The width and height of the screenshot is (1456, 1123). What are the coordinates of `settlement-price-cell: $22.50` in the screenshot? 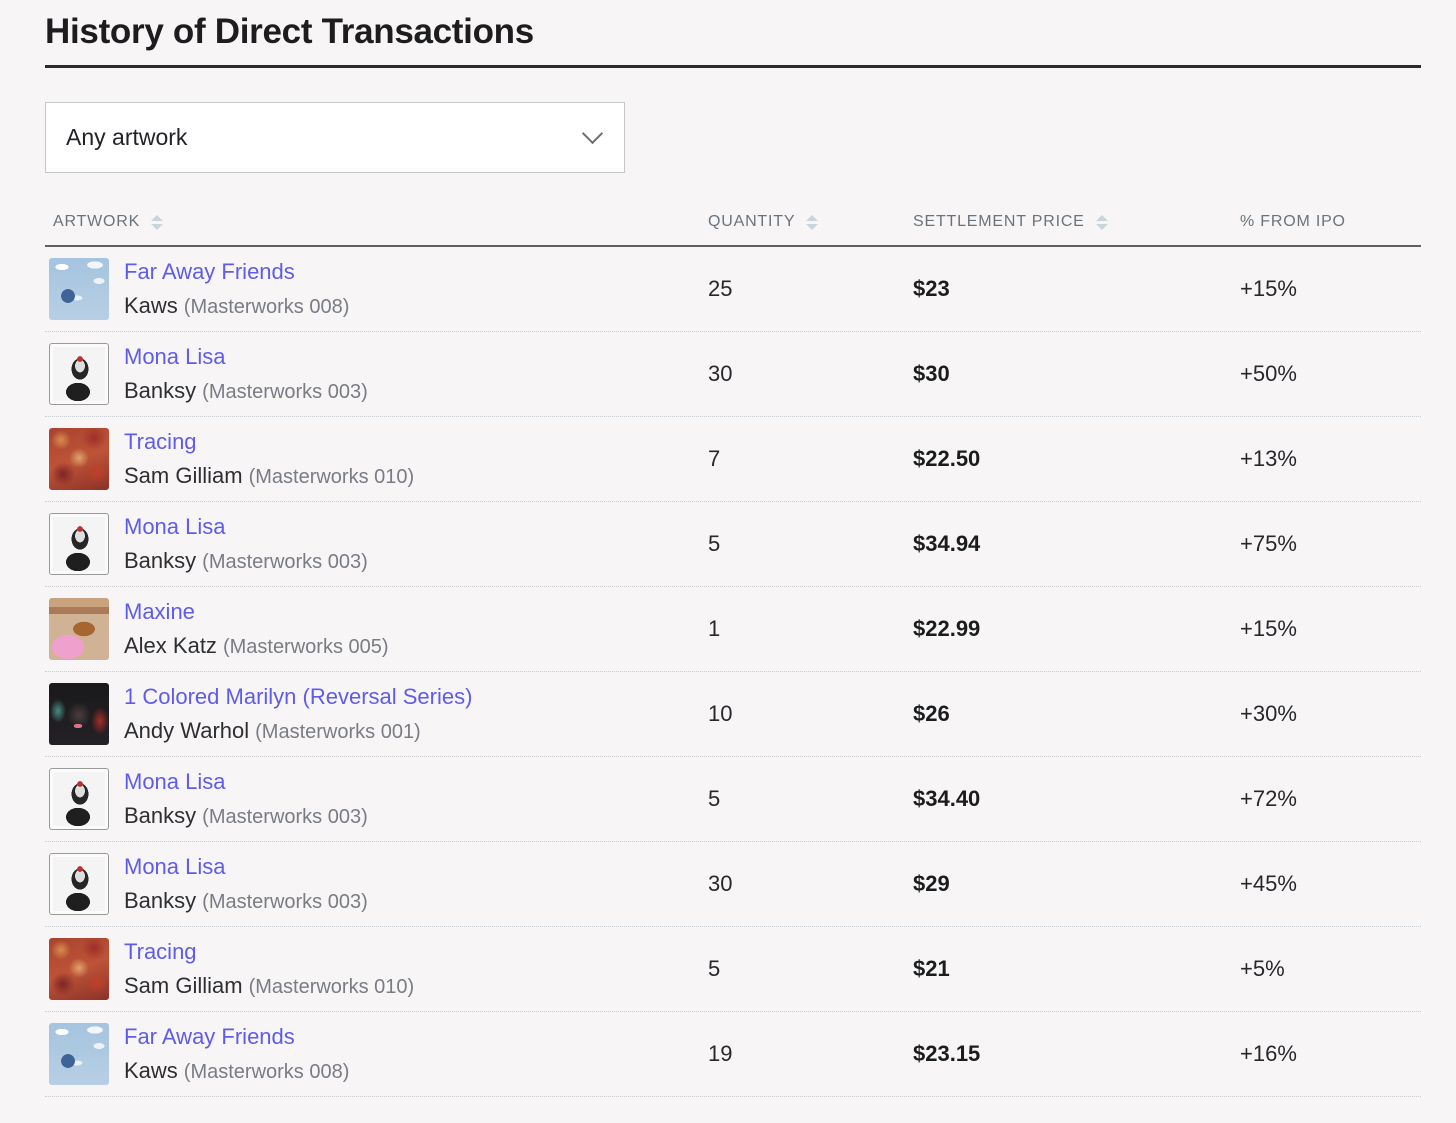 It's located at (947, 458).